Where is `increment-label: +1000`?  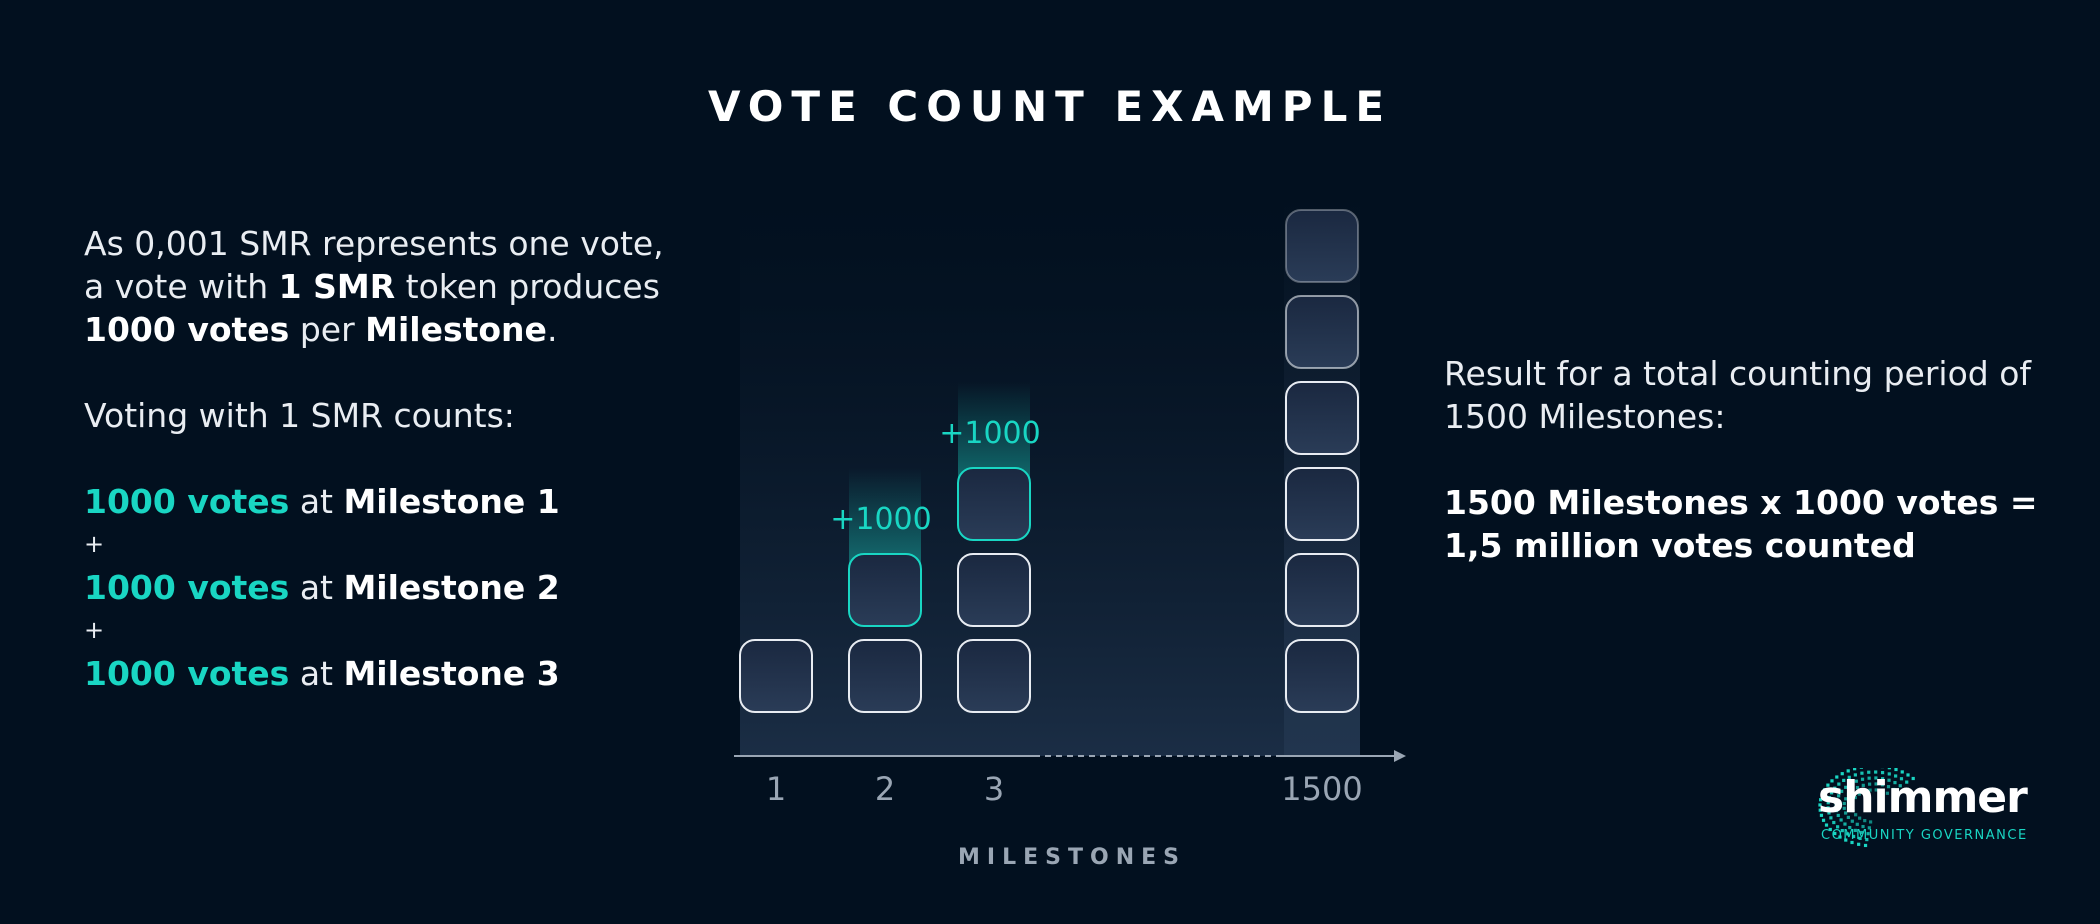 increment-label: +1000 is located at coordinates (880, 519).